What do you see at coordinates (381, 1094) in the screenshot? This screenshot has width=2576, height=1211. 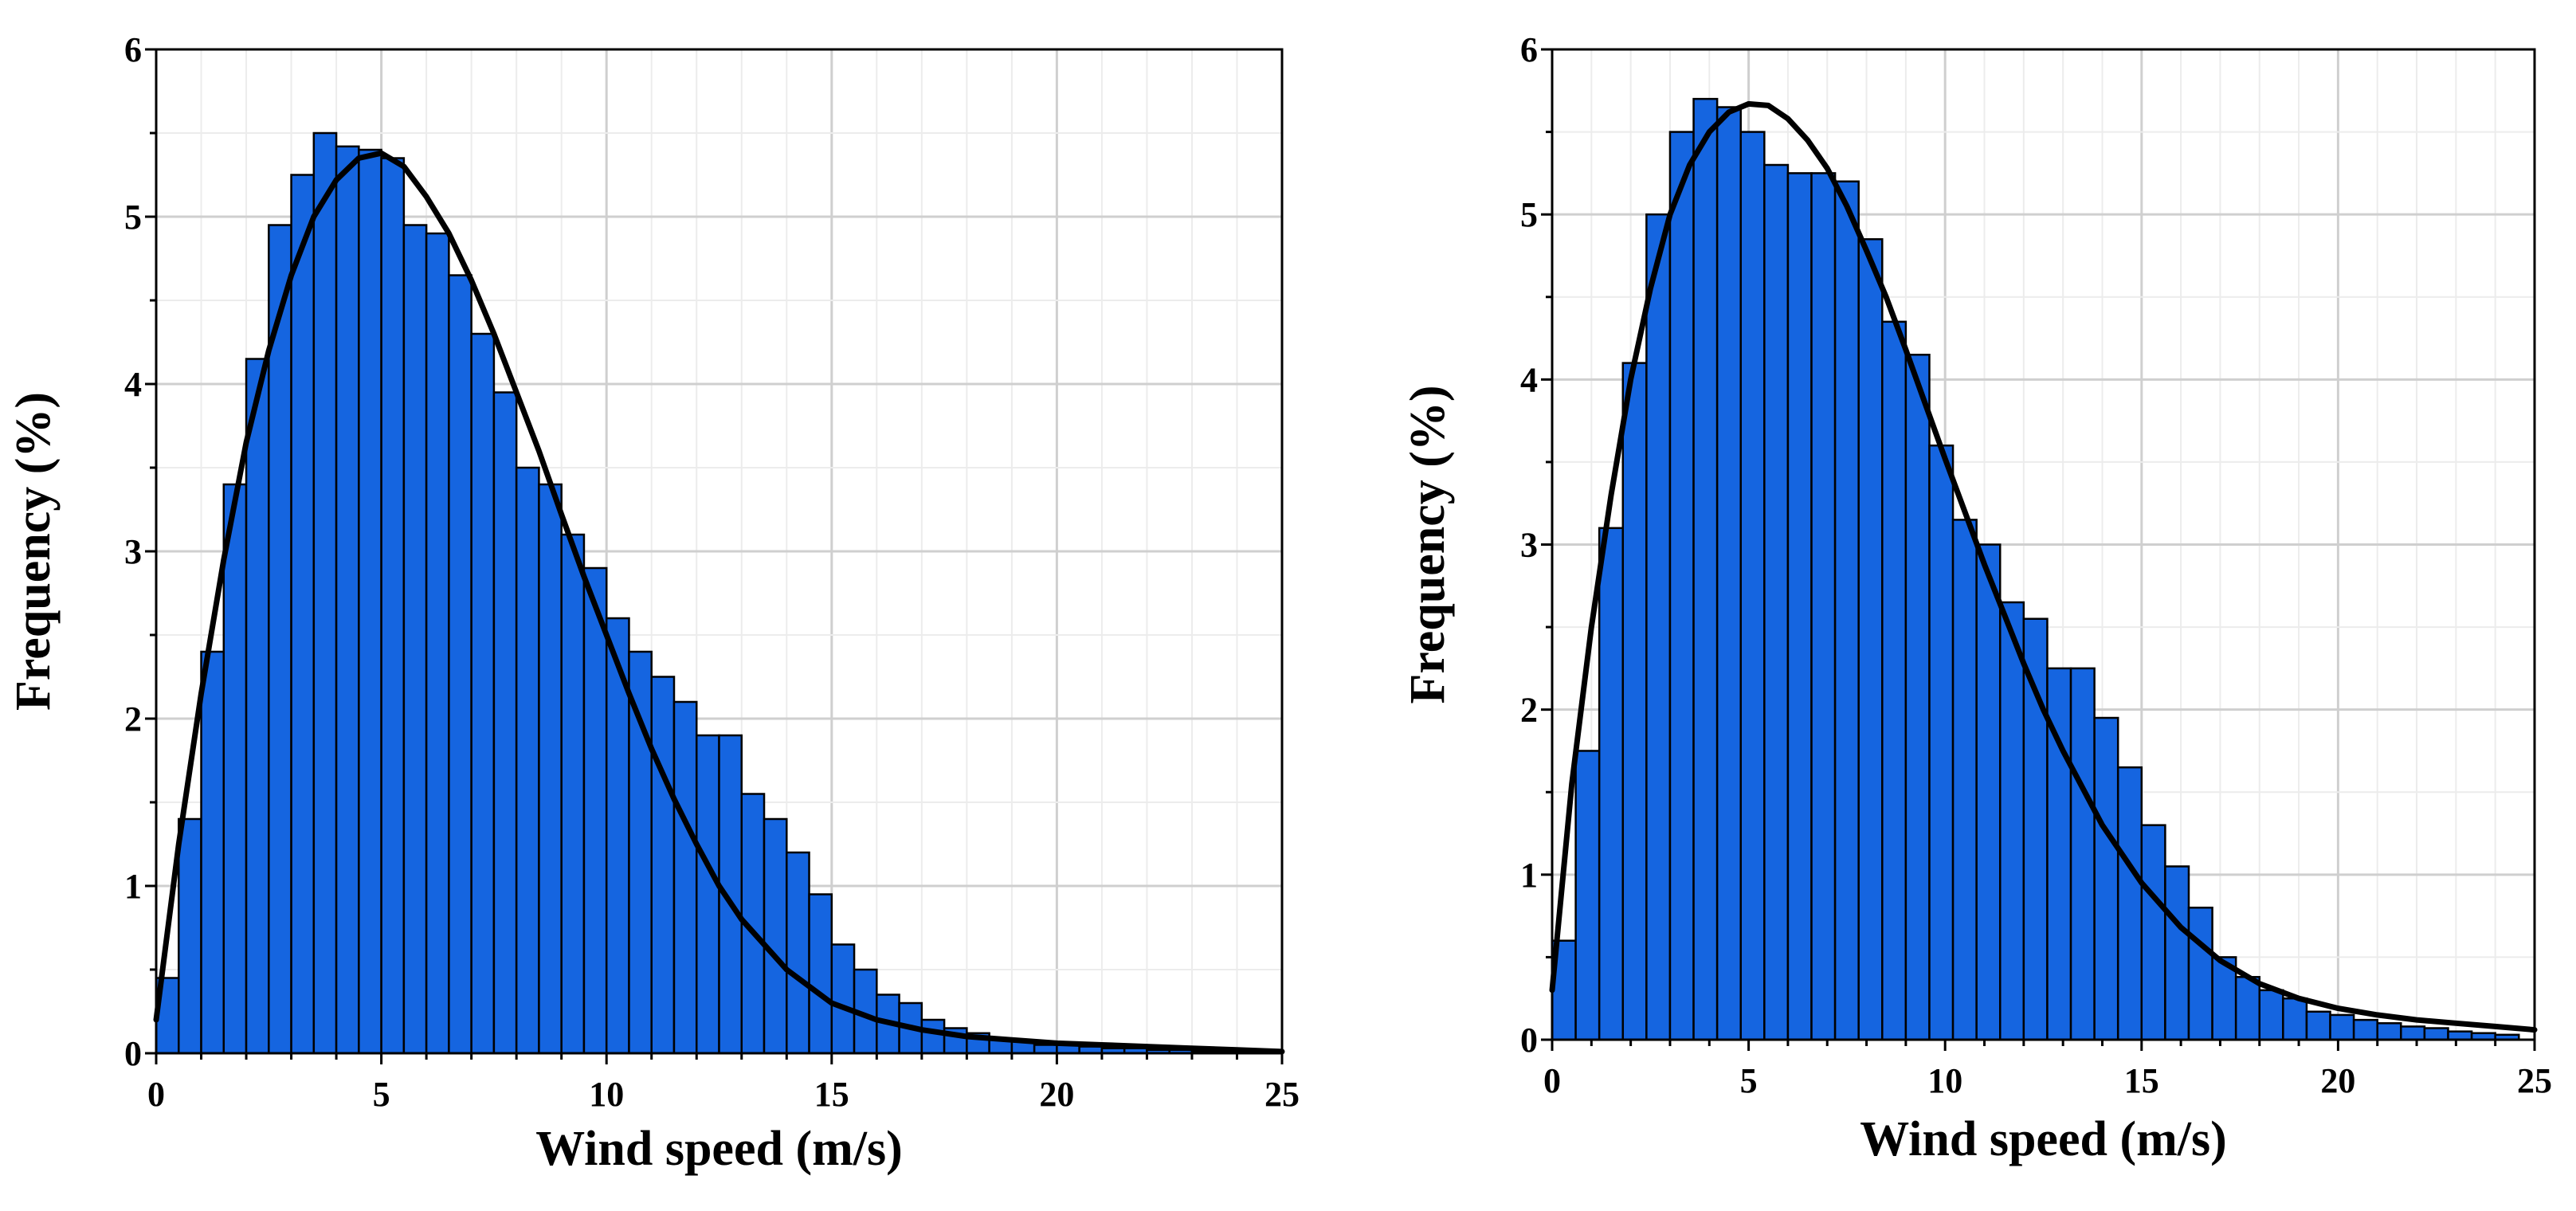 I see `x-tick-label: 5` at bounding box center [381, 1094].